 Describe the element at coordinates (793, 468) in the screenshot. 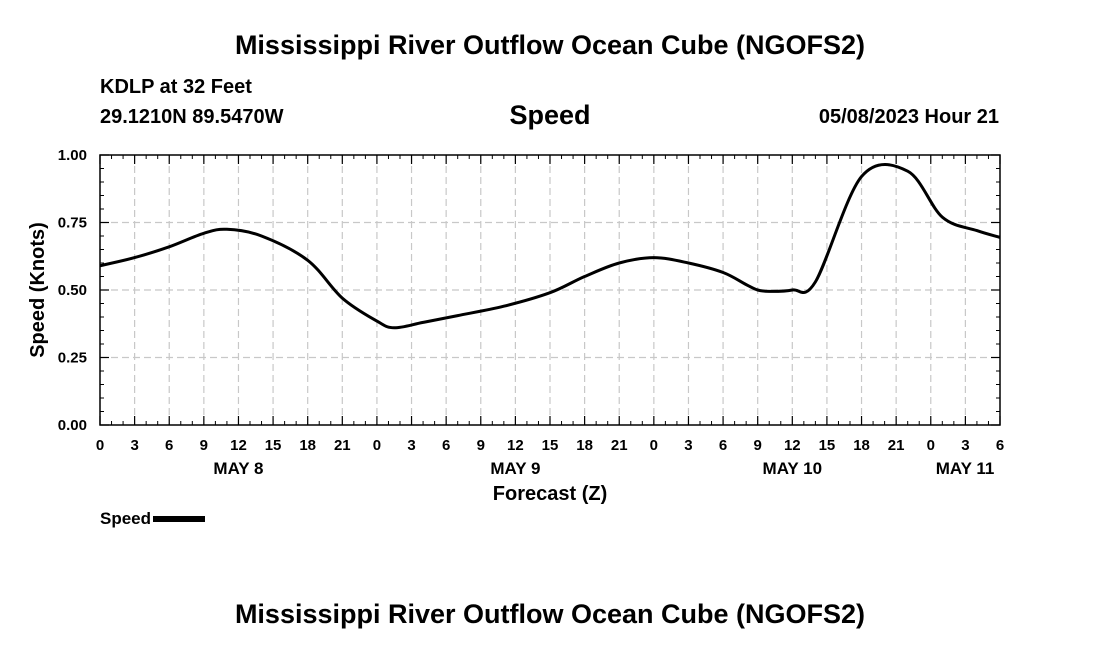

I see `day-label: MAY 10` at that location.